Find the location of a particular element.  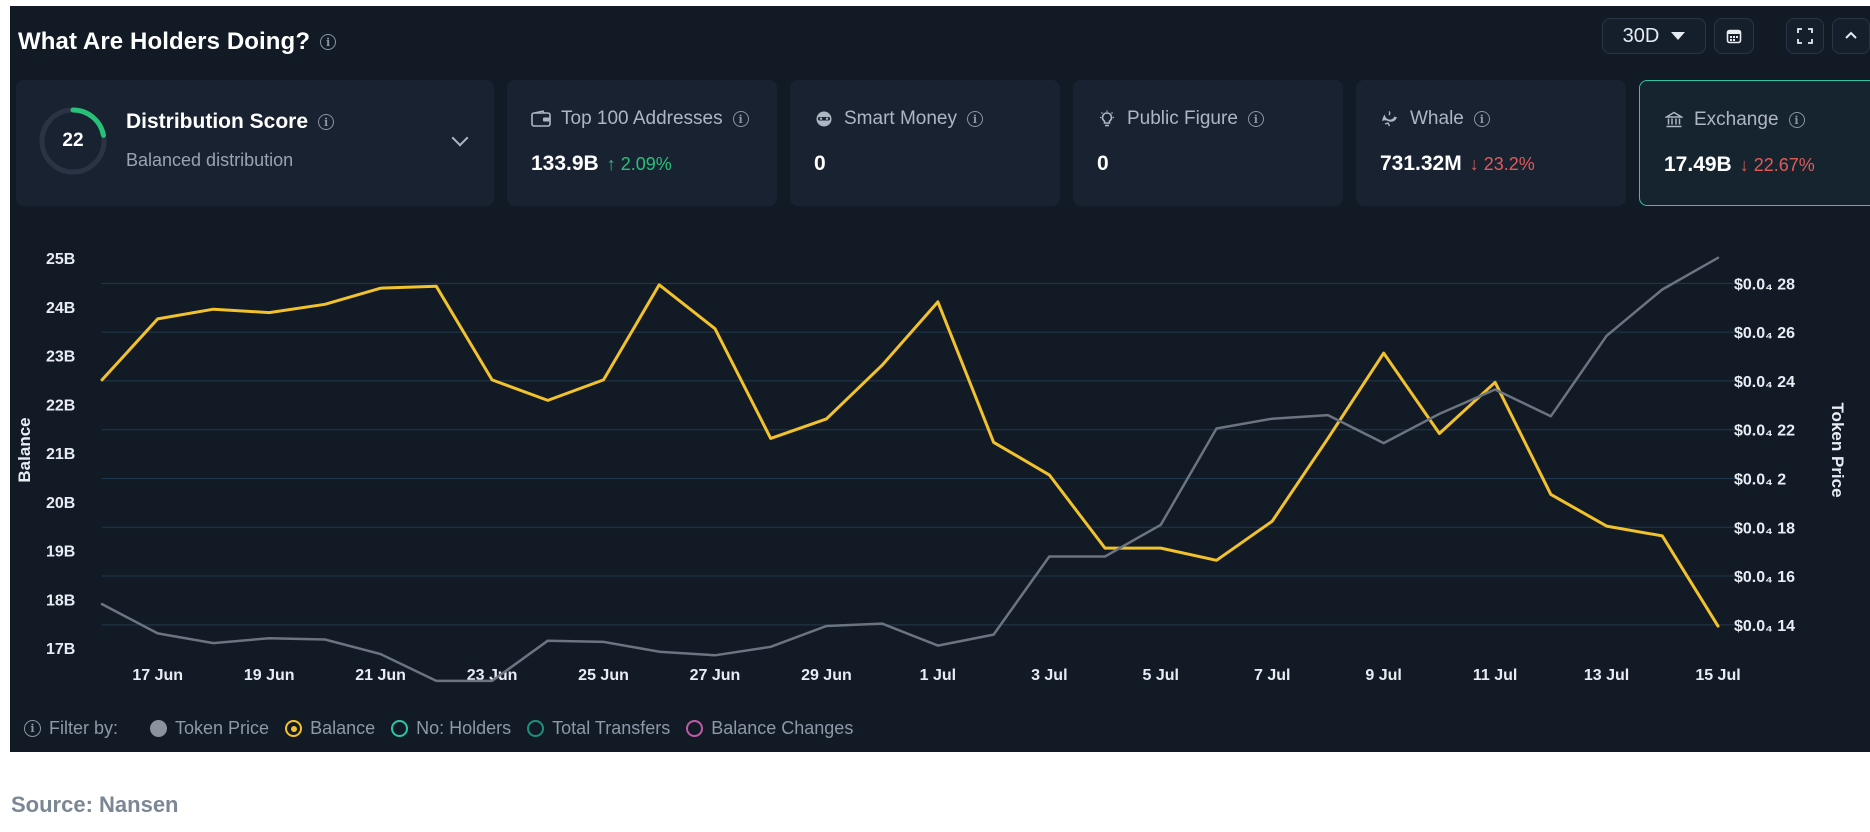

card-whale: Whale i 731.32M ↓ 23.2% is located at coordinates (1491, 143).